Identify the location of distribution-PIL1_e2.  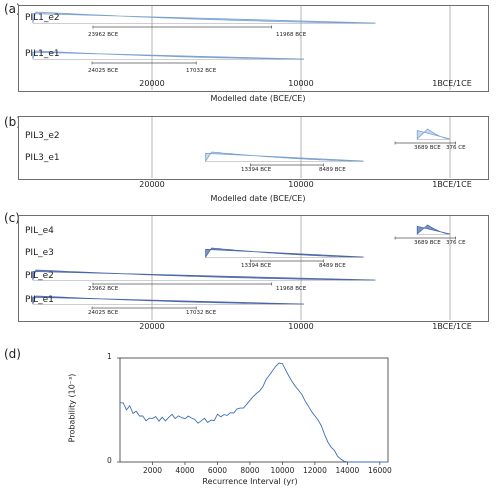
(204, 17).